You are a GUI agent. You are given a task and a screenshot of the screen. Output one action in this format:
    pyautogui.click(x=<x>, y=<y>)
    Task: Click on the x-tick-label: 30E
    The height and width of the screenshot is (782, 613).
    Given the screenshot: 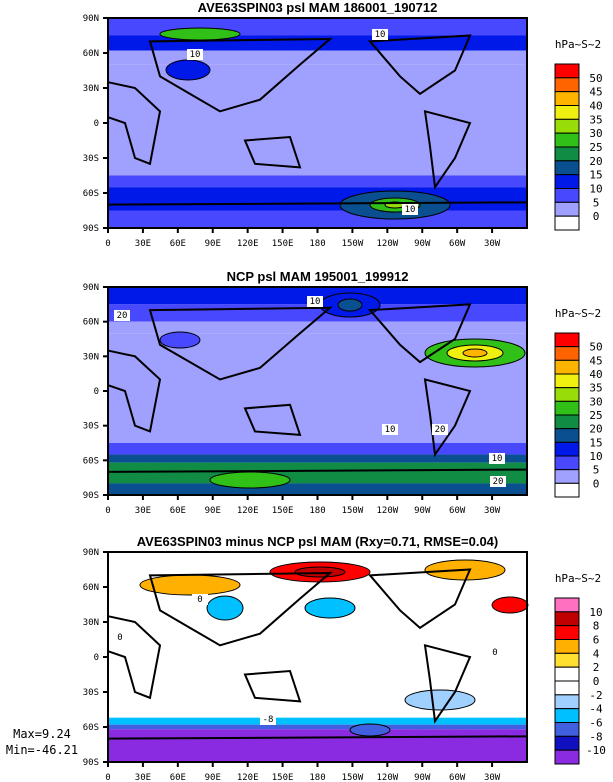 What is the action you would take?
    pyautogui.click(x=143, y=777)
    